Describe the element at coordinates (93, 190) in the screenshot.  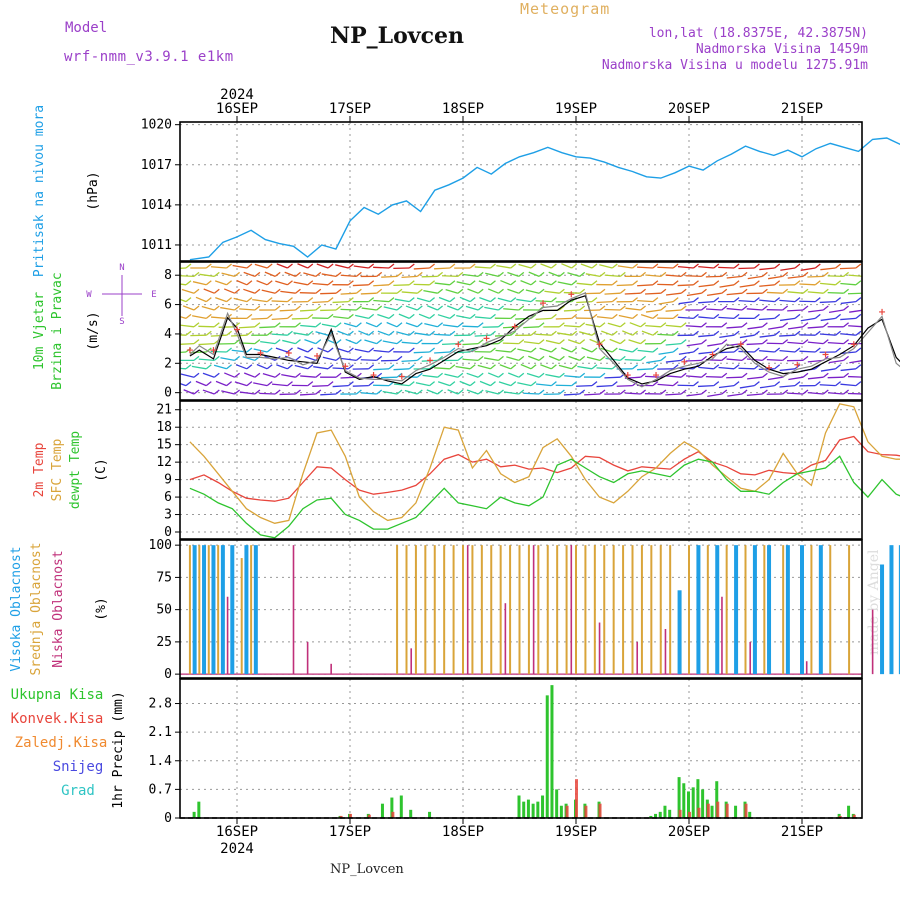
I see `ylabel-pressure-unit: (hPa)` at that location.